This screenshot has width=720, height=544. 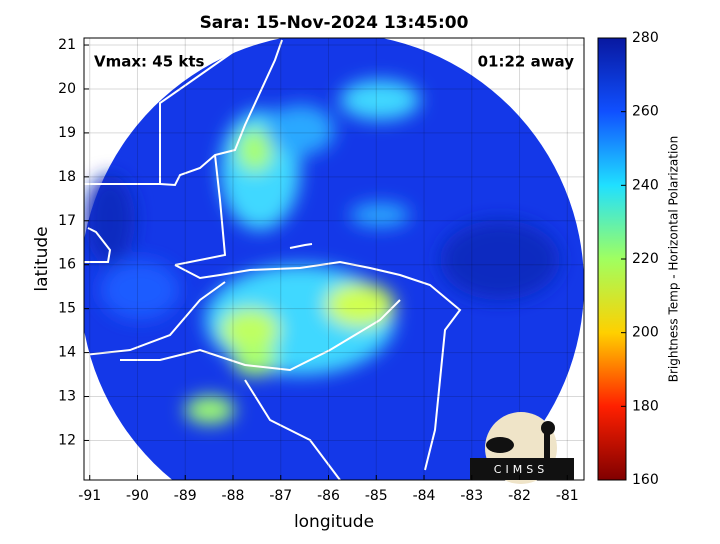 What do you see at coordinates (519, 496) in the screenshot?
I see `x-tick-label: -82` at bounding box center [519, 496].